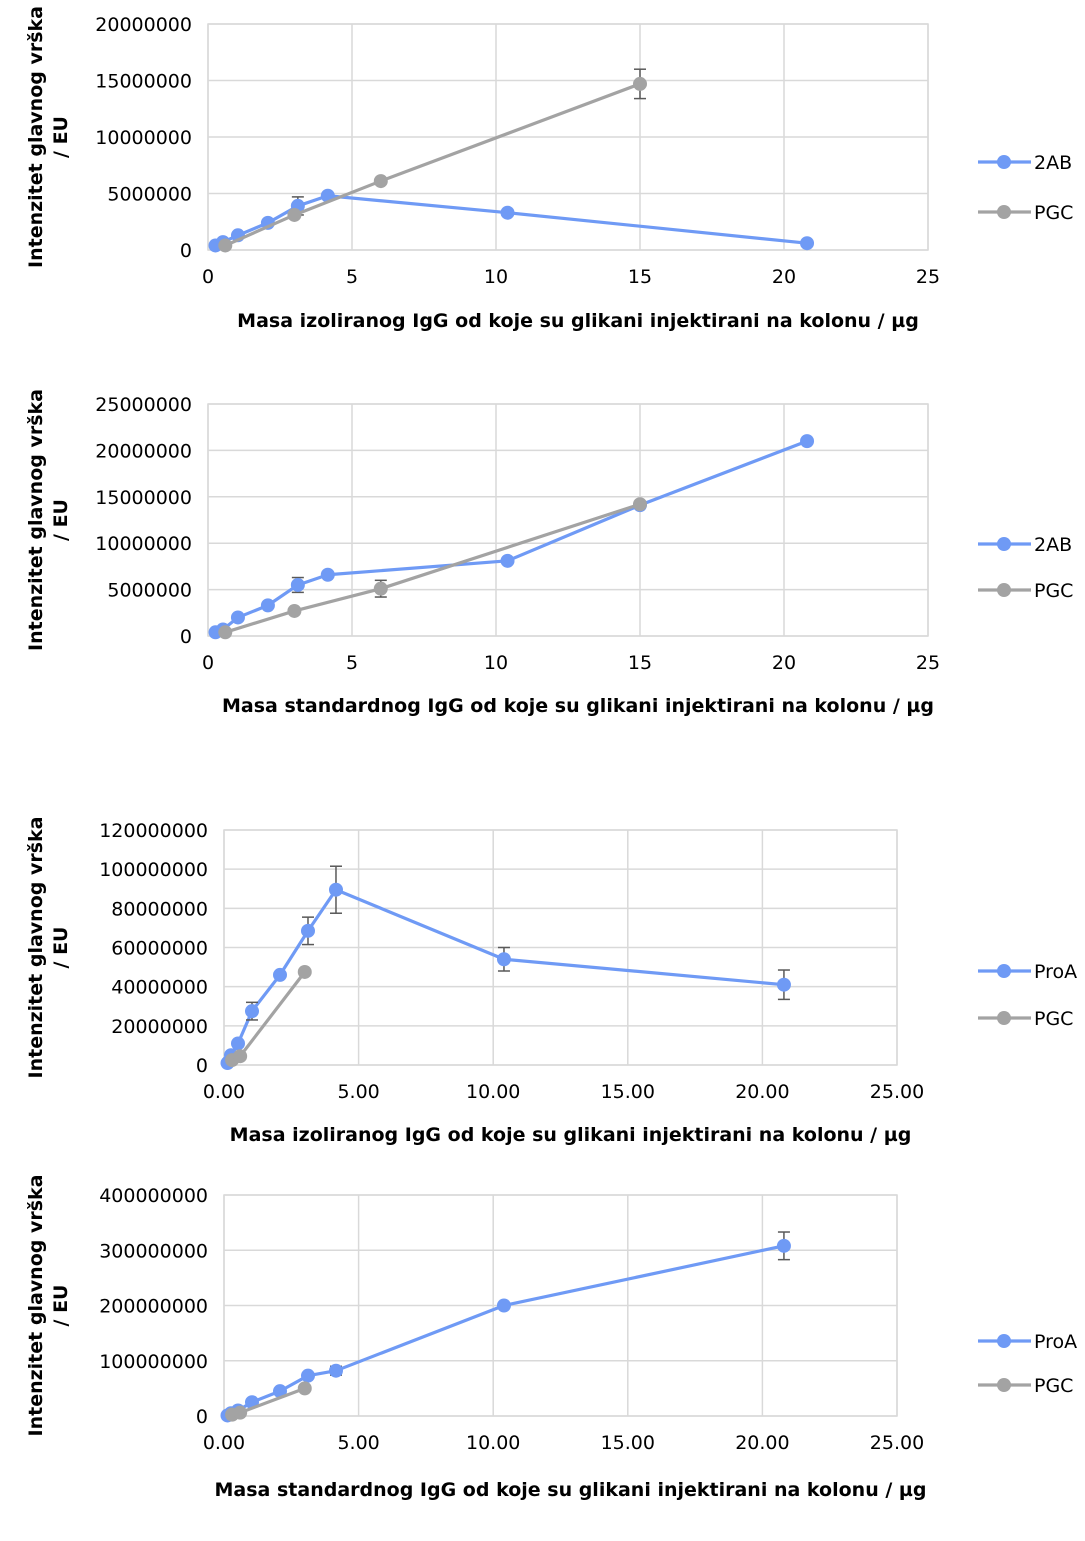 Image resolution: width=1085 pixels, height=1541 pixels. What do you see at coordinates (143, 405) in the screenshot?
I see `y-tick-label: 25000000` at bounding box center [143, 405].